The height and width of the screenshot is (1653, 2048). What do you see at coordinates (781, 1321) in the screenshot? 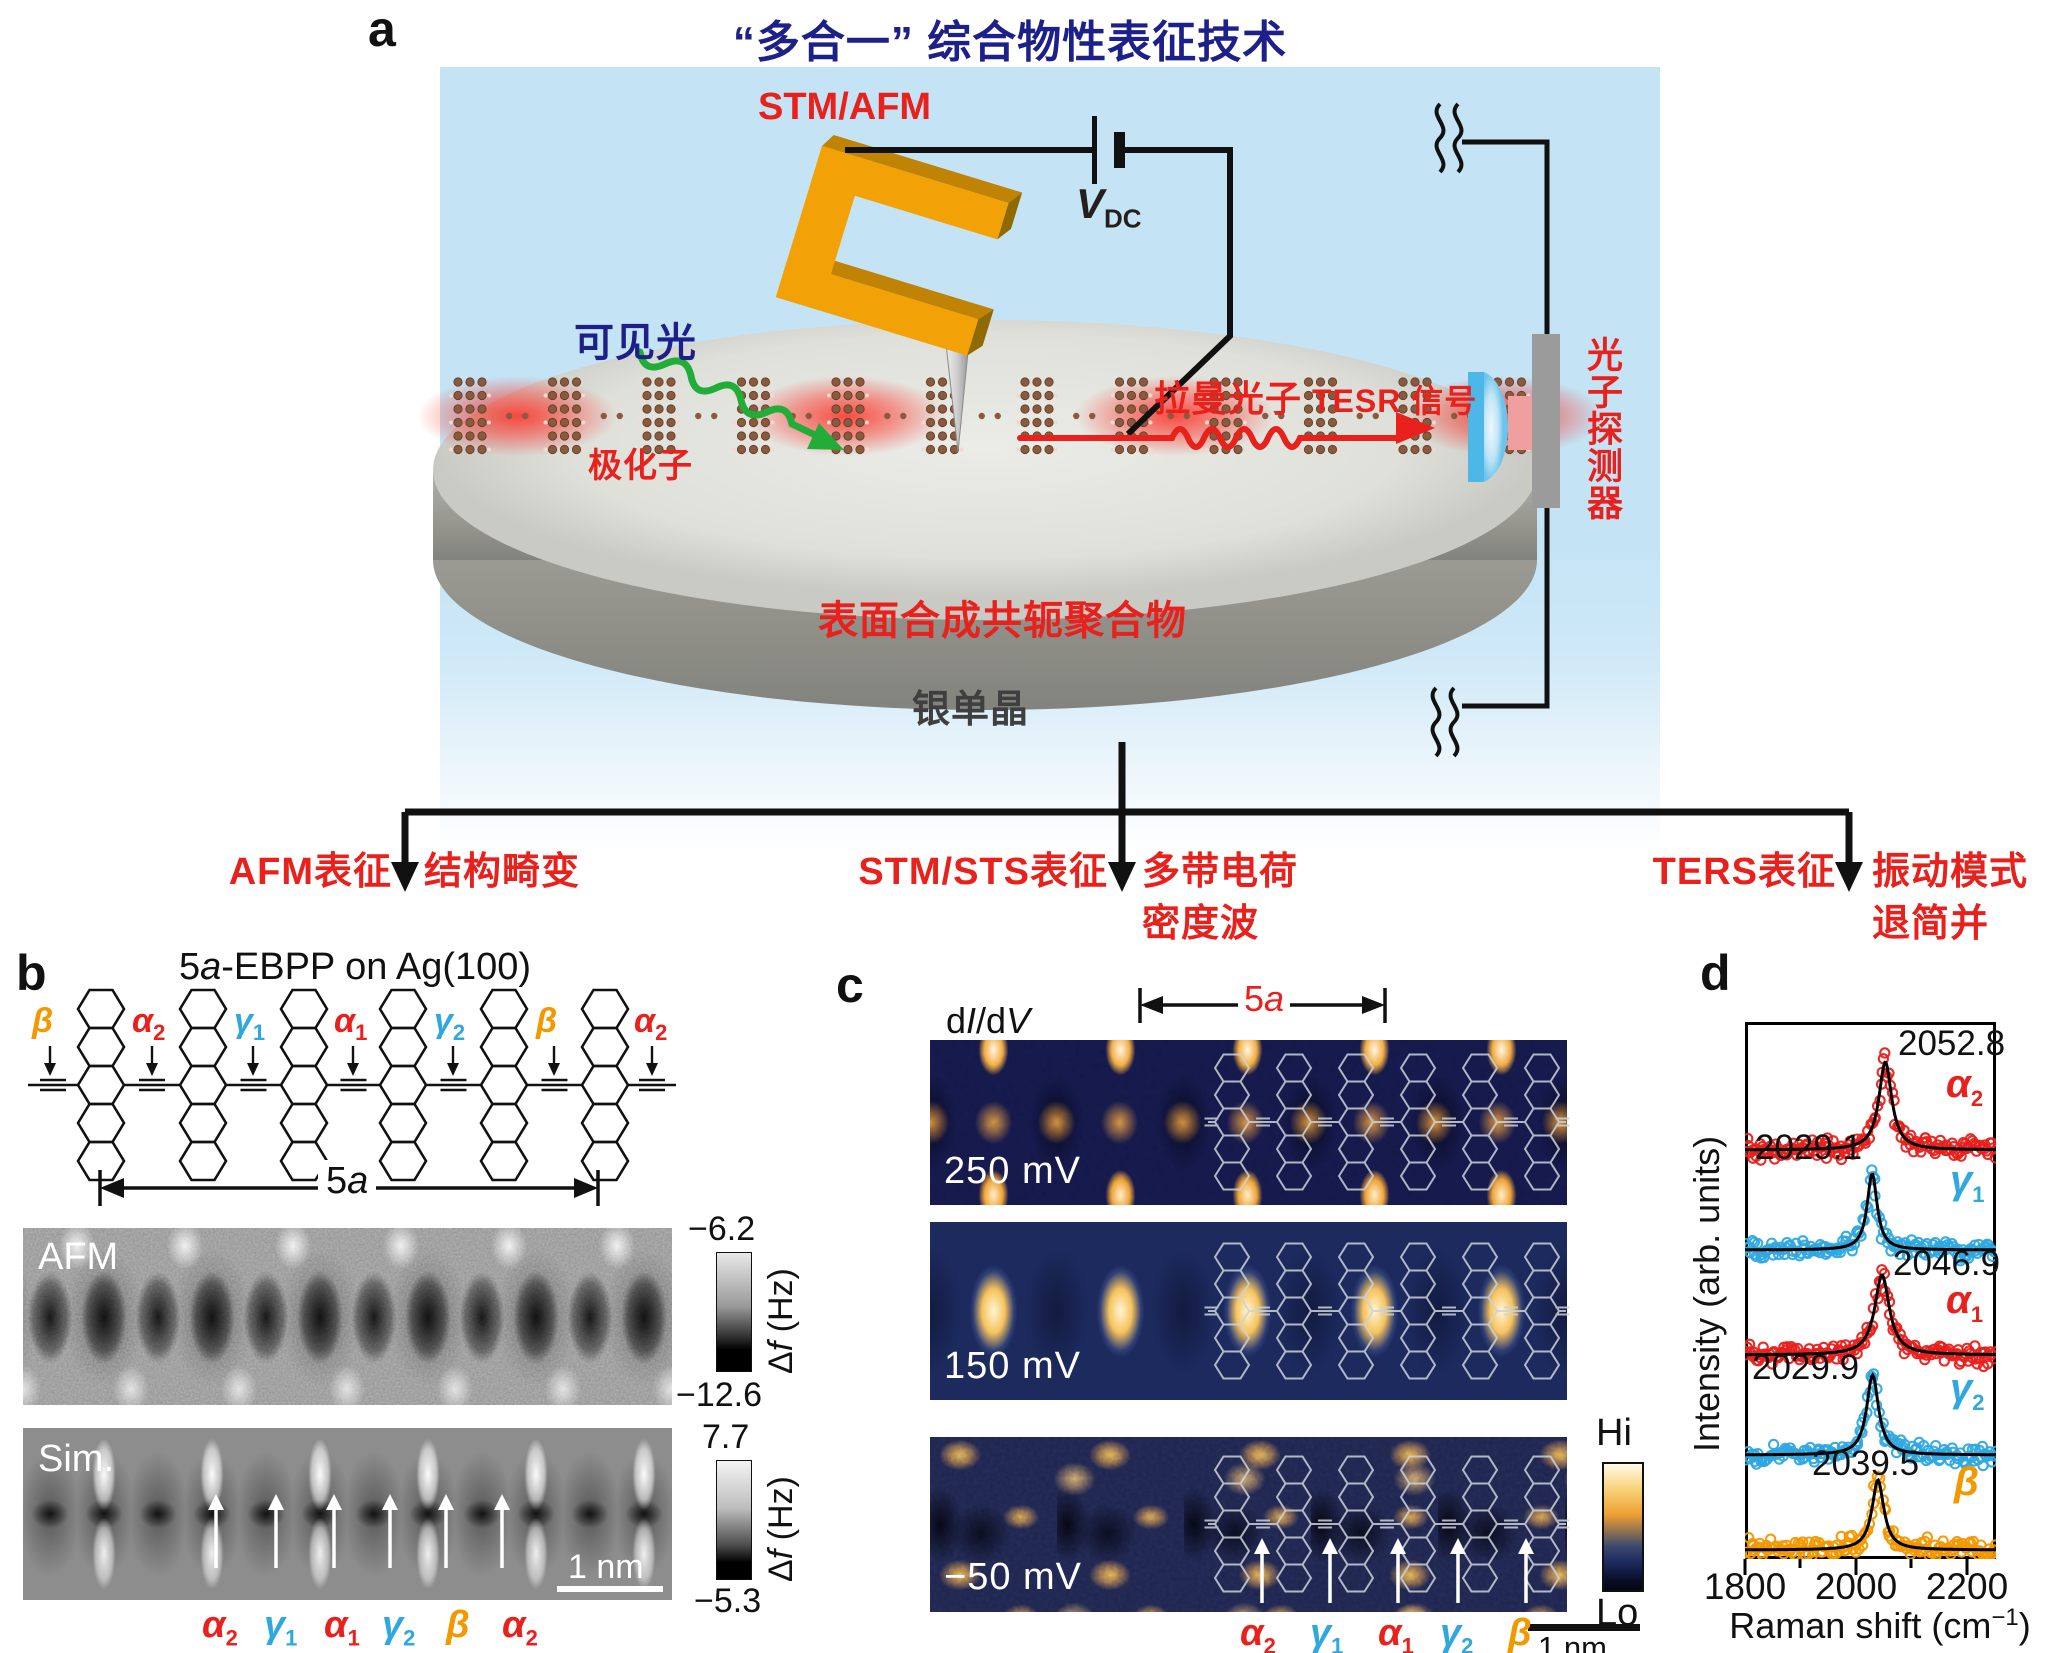
I see `afm-cbar-unit: Δf (Hz)` at bounding box center [781, 1321].